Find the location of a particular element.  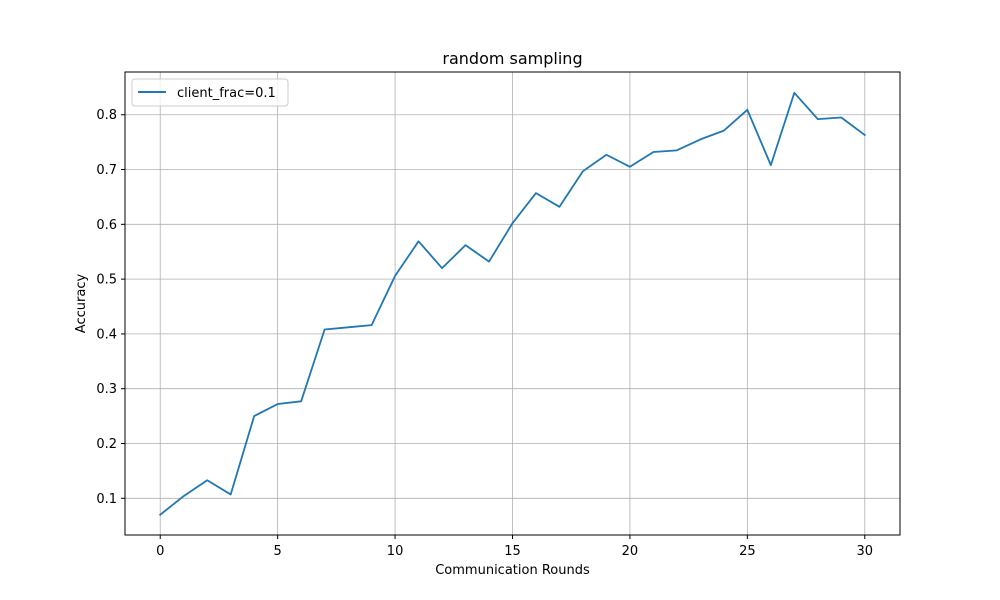

chart-title: random sampling is located at coordinates (512, 58).